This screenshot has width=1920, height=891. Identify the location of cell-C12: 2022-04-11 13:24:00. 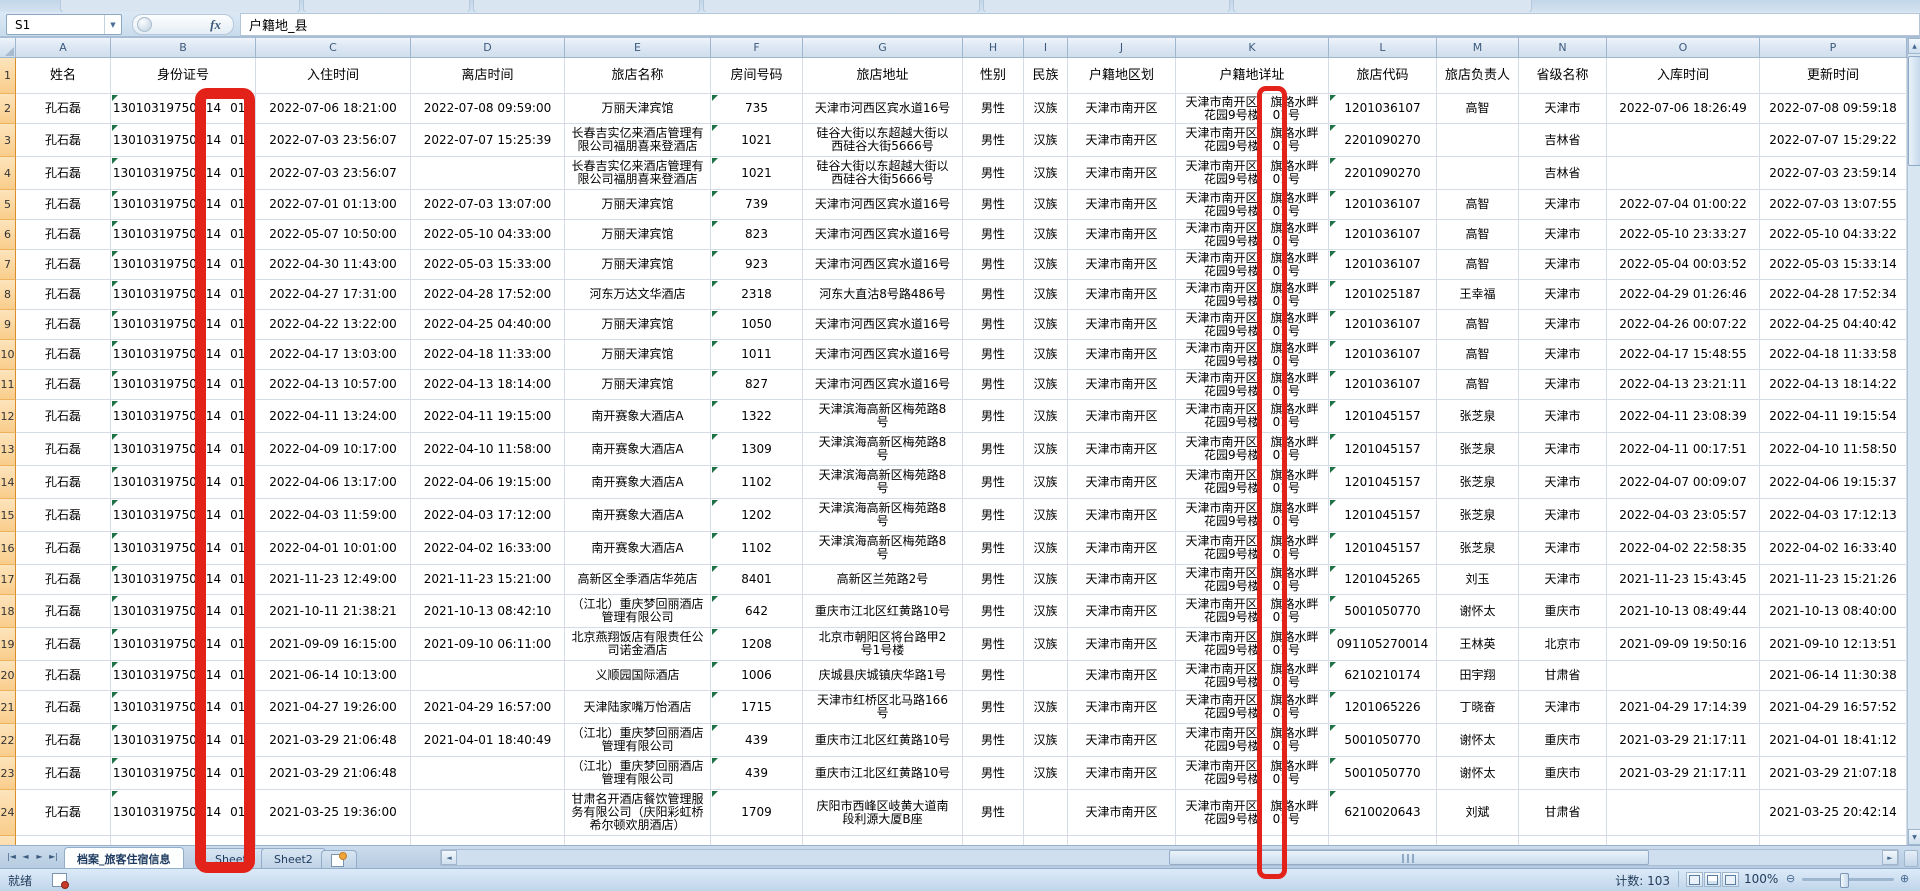
(333, 416).